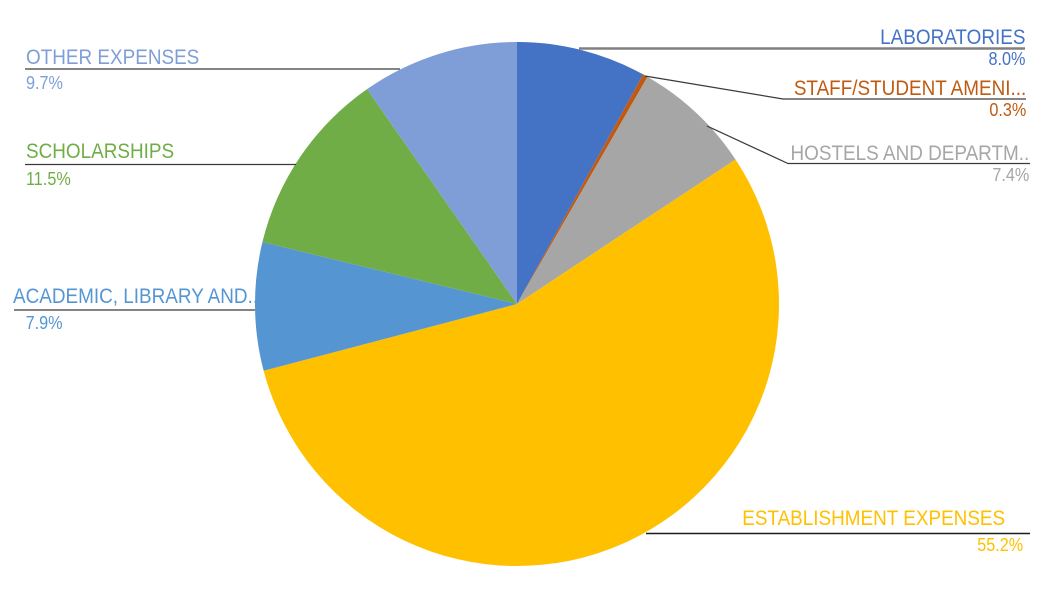 The image size is (1051, 614). I want to click on callout-staff-student-amenities: STAFF/STUDENT AMENI... 0.3%, so click(909, 98).